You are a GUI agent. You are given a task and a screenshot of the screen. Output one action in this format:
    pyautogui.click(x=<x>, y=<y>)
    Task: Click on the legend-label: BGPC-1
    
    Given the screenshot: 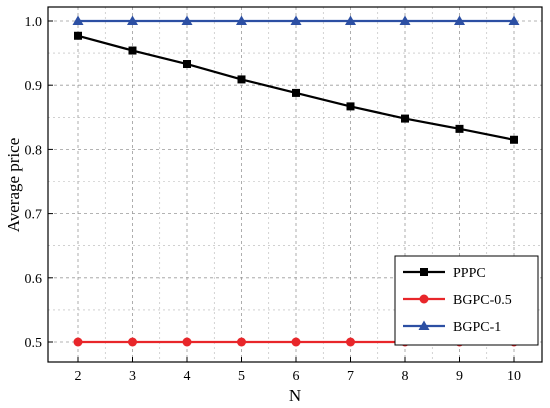 What is the action you would take?
    pyautogui.click(x=477, y=327)
    